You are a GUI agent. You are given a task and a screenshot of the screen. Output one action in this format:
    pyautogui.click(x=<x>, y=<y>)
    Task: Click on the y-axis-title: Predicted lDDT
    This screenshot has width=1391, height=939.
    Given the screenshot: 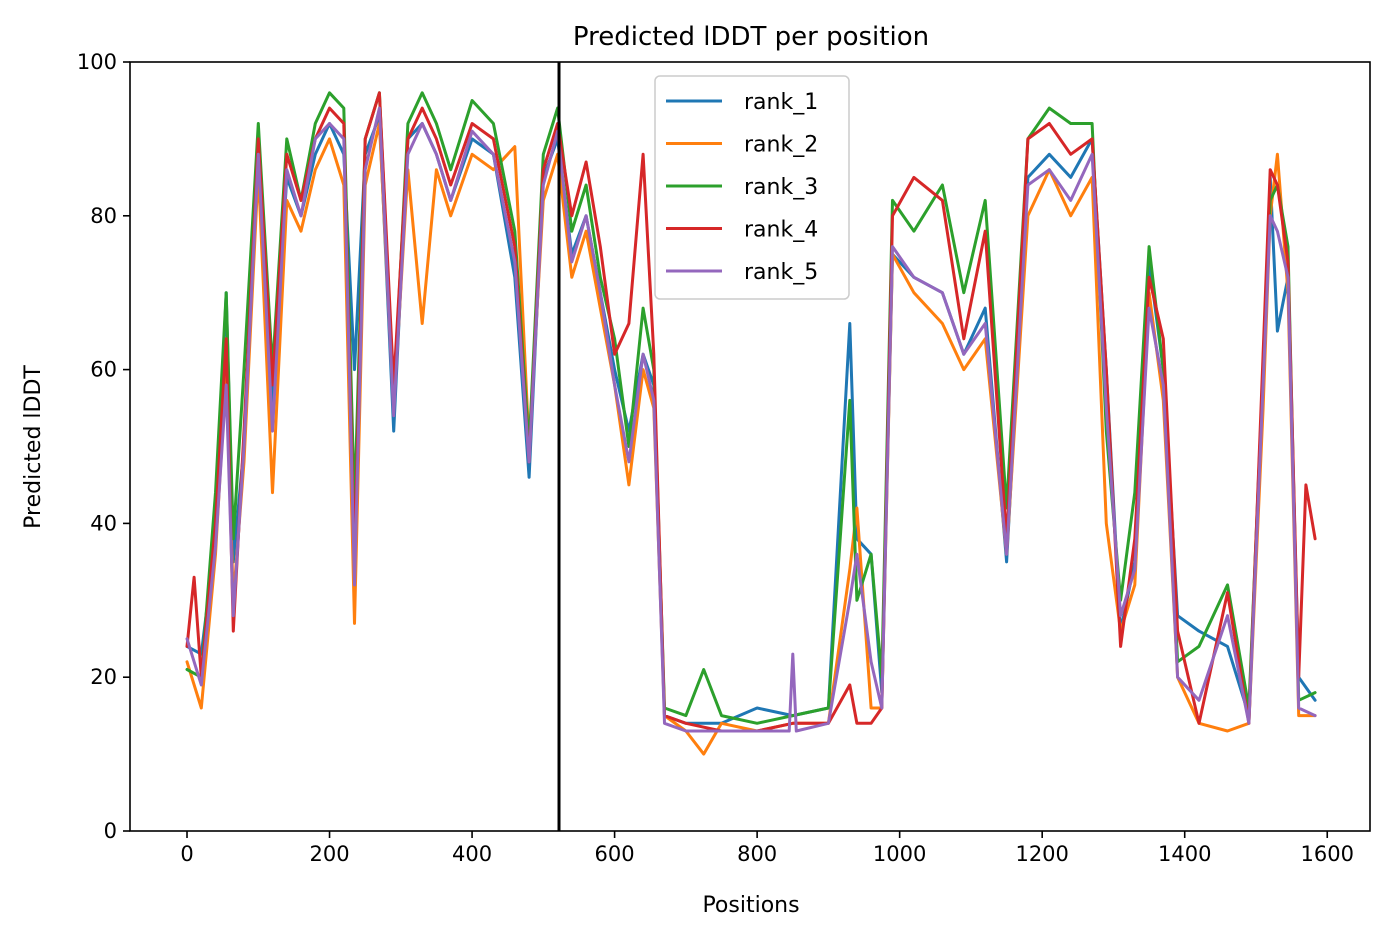 What is the action you would take?
    pyautogui.click(x=33, y=447)
    